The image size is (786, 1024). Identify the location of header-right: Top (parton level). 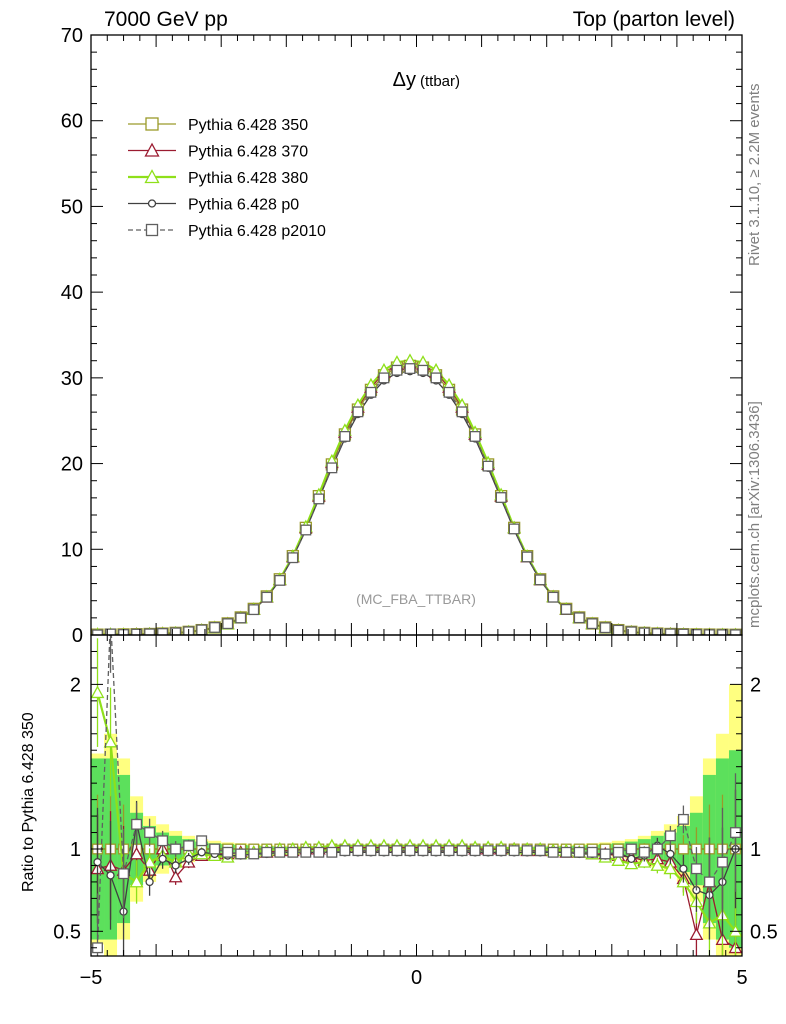
(653, 19).